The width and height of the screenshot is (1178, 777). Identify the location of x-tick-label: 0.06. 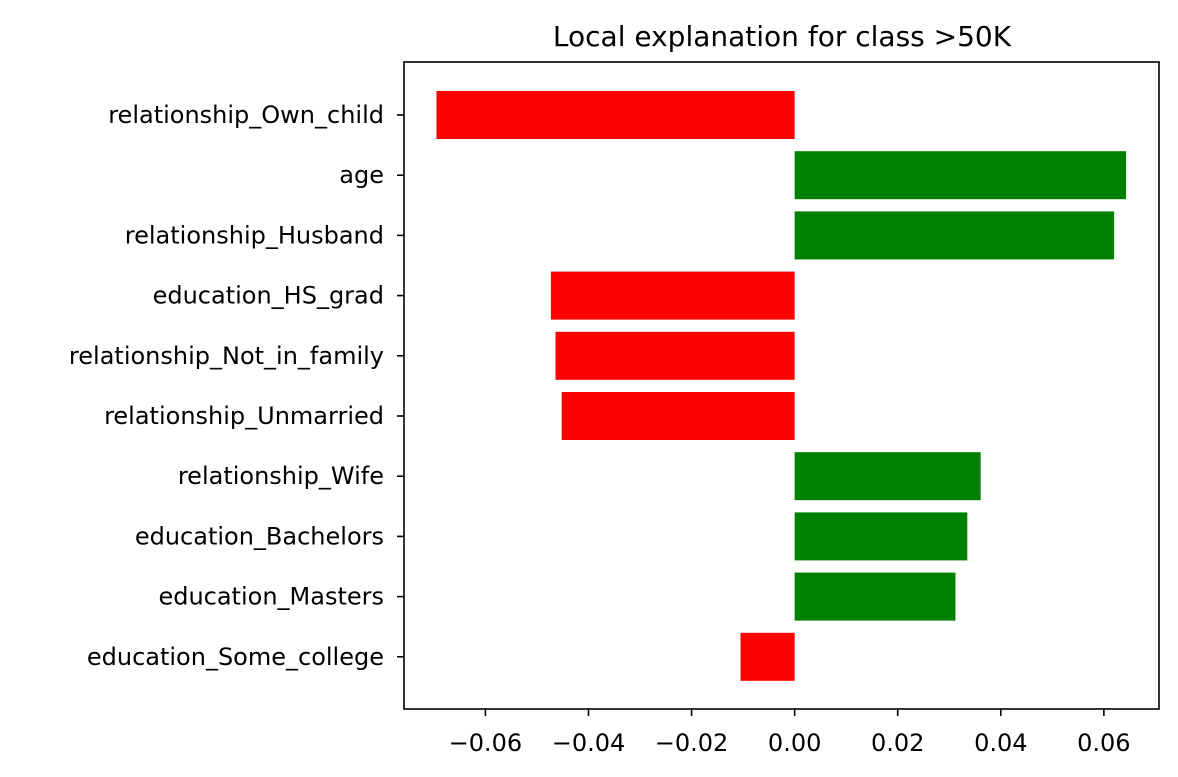
(1103, 743).